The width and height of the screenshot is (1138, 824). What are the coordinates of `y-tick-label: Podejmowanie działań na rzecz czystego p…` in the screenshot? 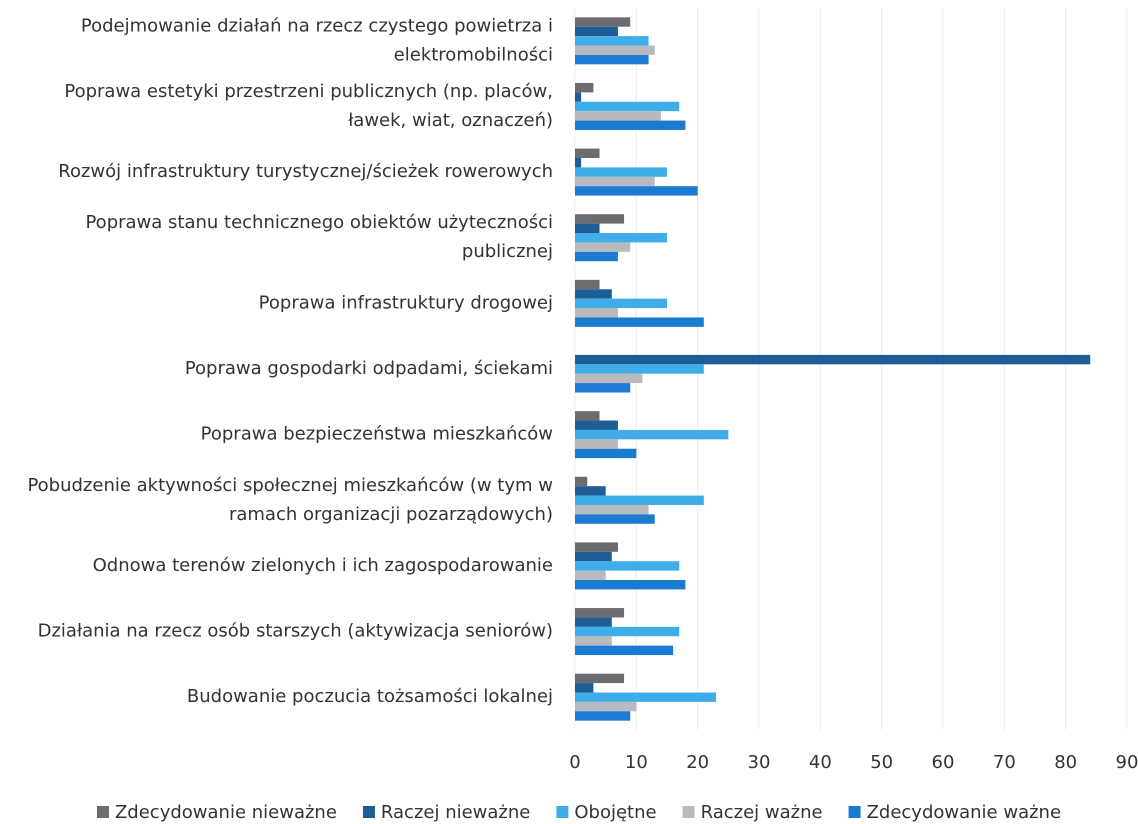 It's located at (317, 25).